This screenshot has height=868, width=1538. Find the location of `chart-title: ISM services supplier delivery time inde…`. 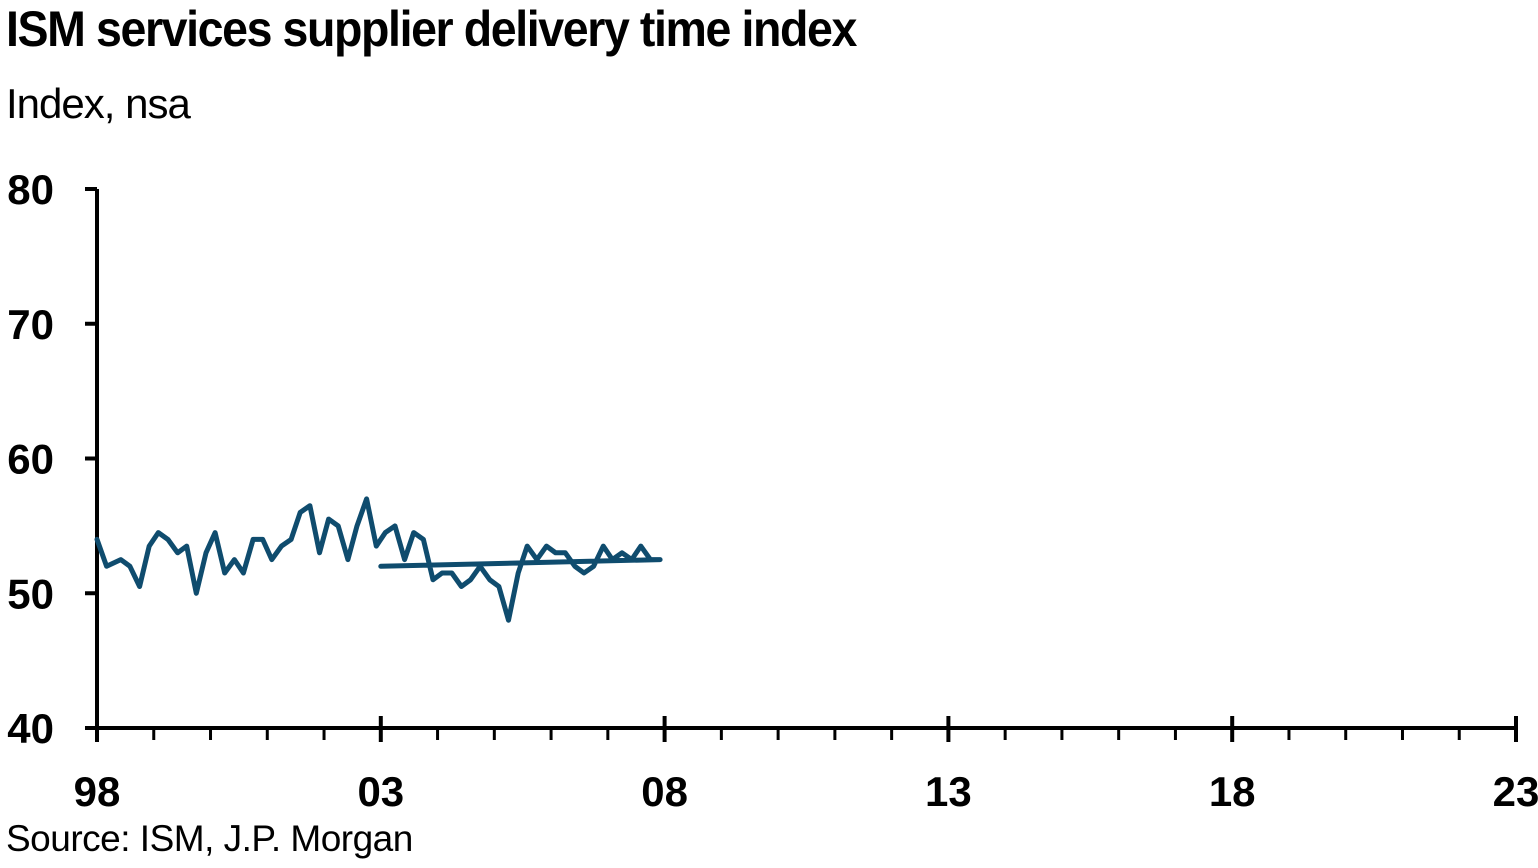

chart-title: ISM services supplier delivery time inde… is located at coordinates (431, 29).